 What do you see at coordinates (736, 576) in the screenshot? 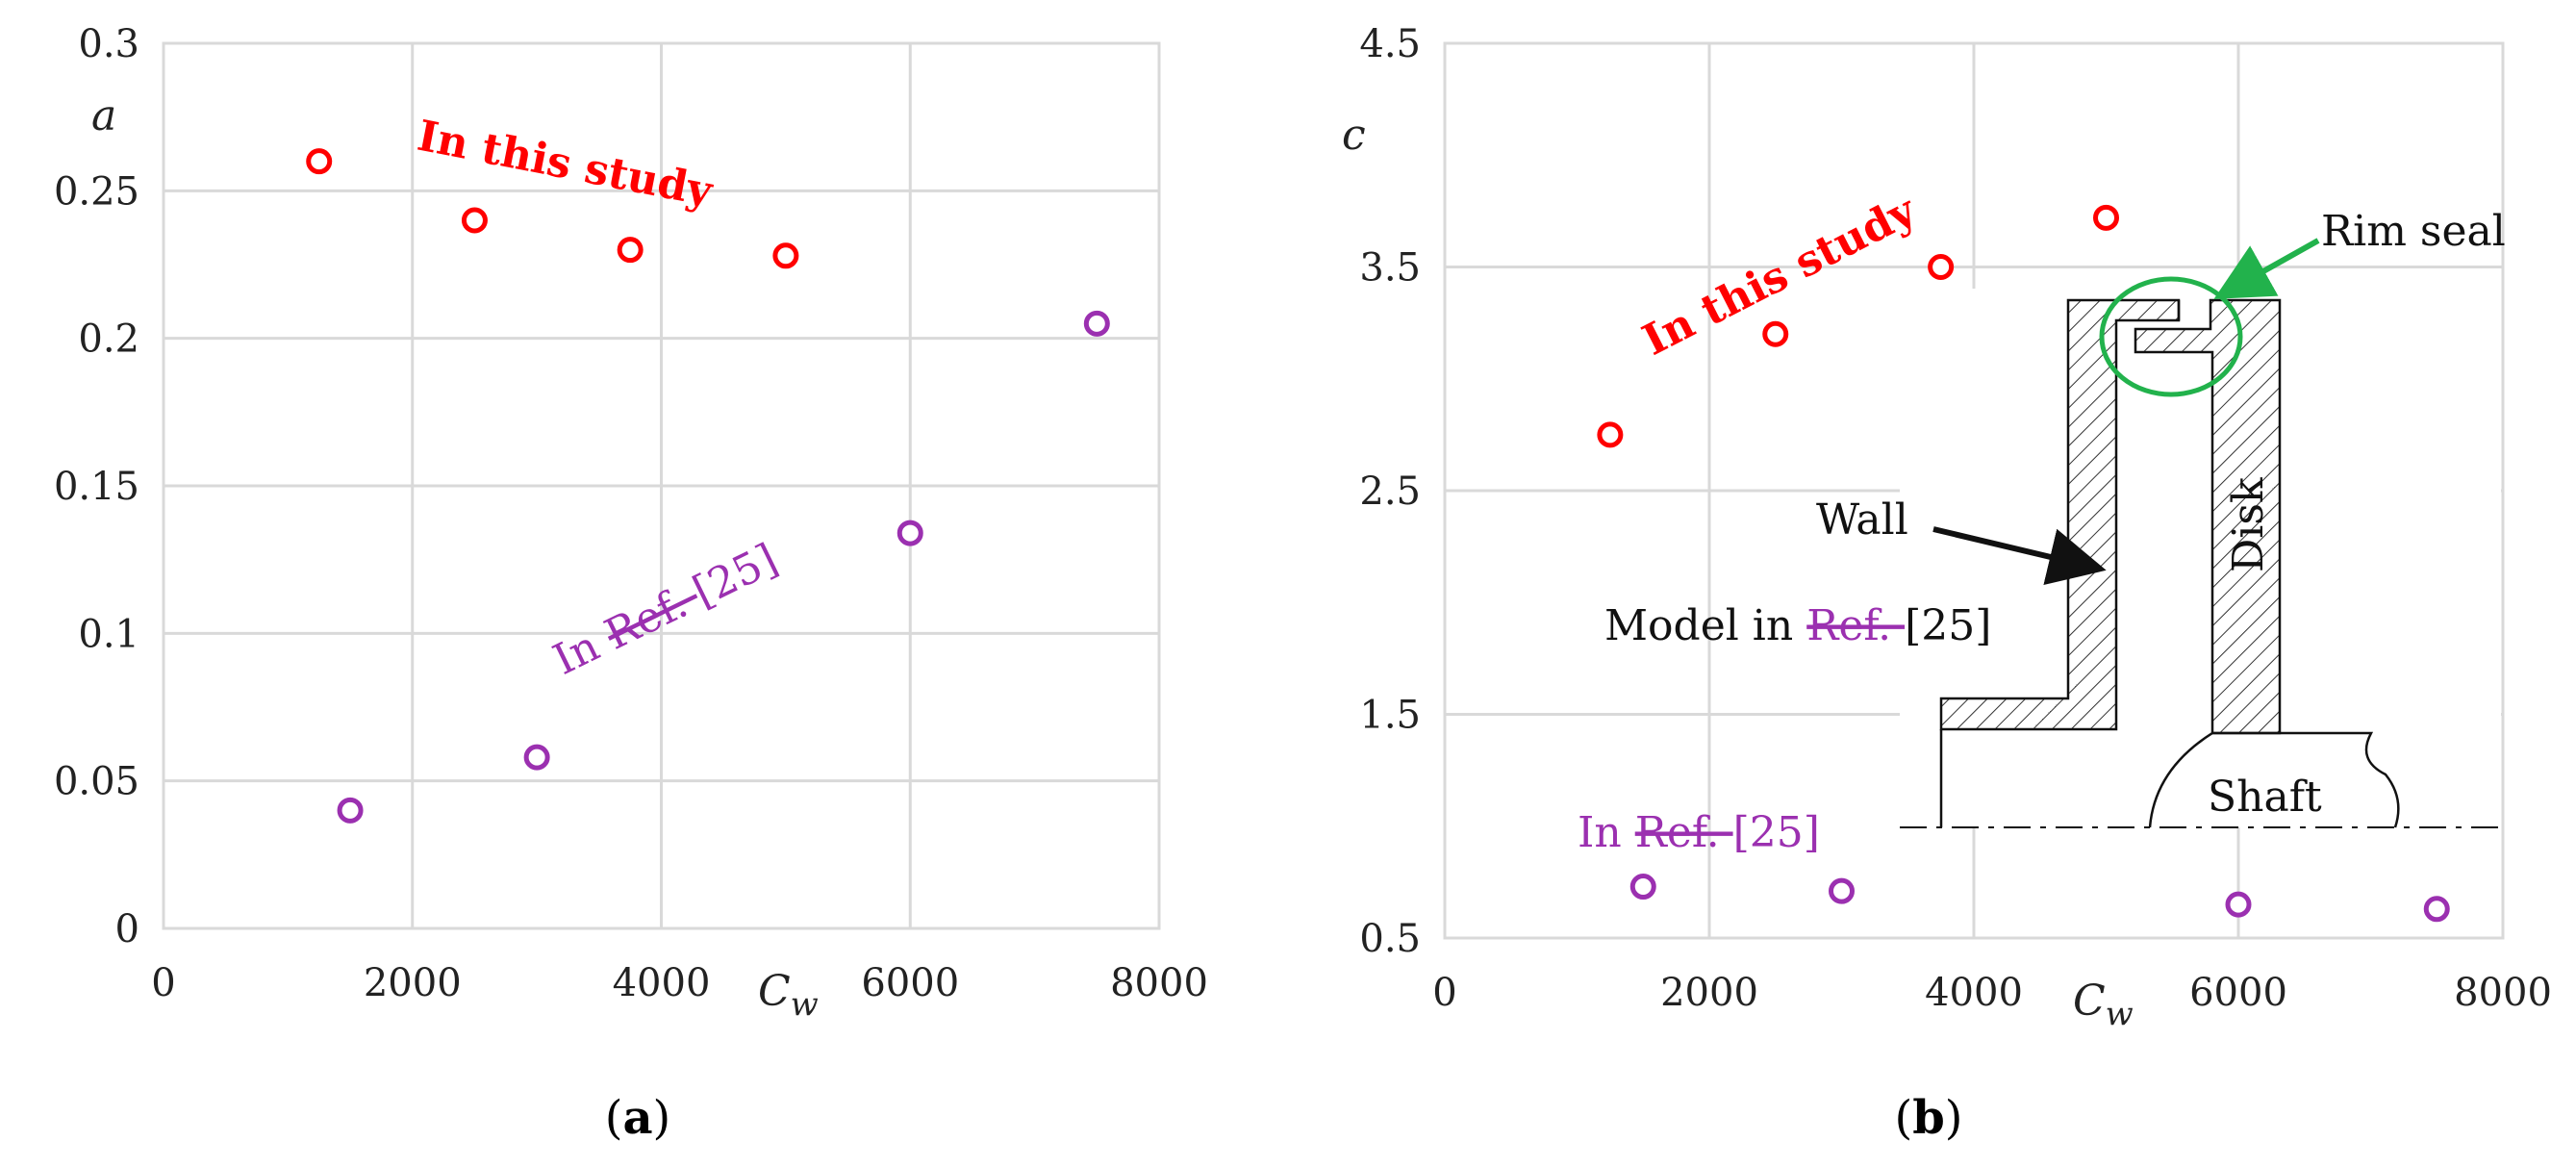
I see `series-label-ref-a-suffix: [25]` at bounding box center [736, 576].